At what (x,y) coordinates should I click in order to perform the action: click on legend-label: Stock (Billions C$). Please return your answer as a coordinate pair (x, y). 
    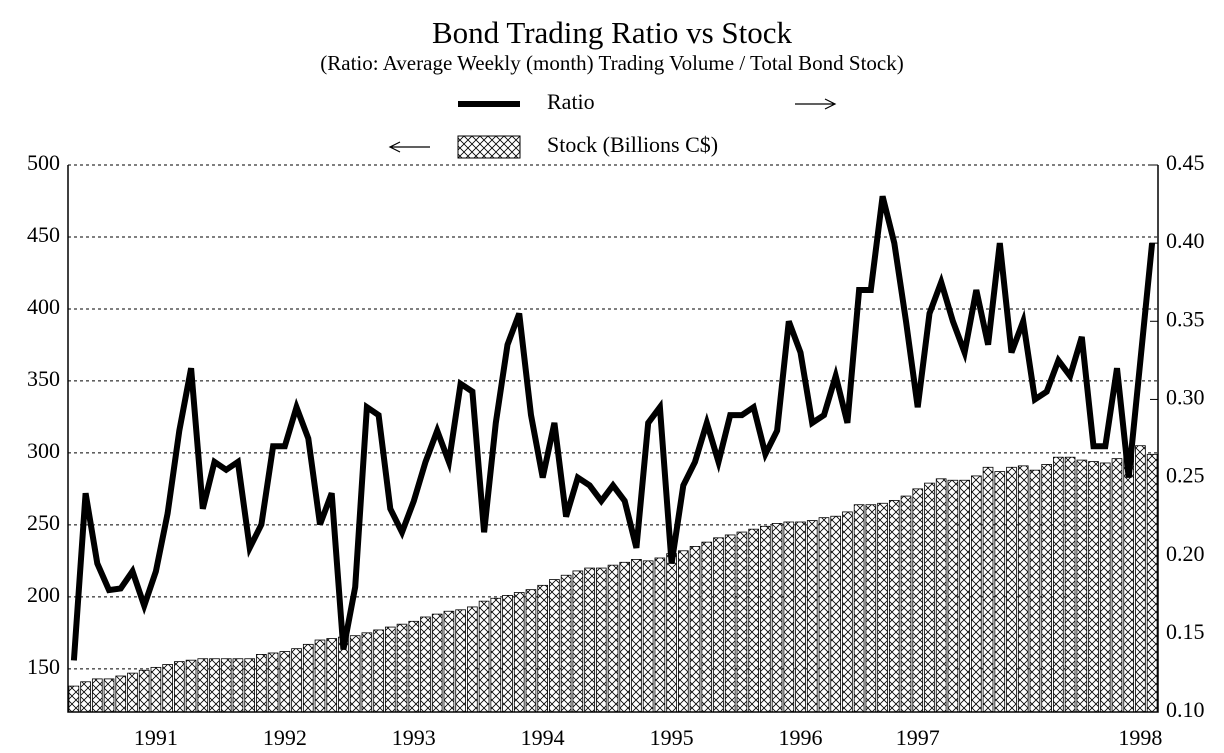
    Looking at the image, I should click on (632, 144).